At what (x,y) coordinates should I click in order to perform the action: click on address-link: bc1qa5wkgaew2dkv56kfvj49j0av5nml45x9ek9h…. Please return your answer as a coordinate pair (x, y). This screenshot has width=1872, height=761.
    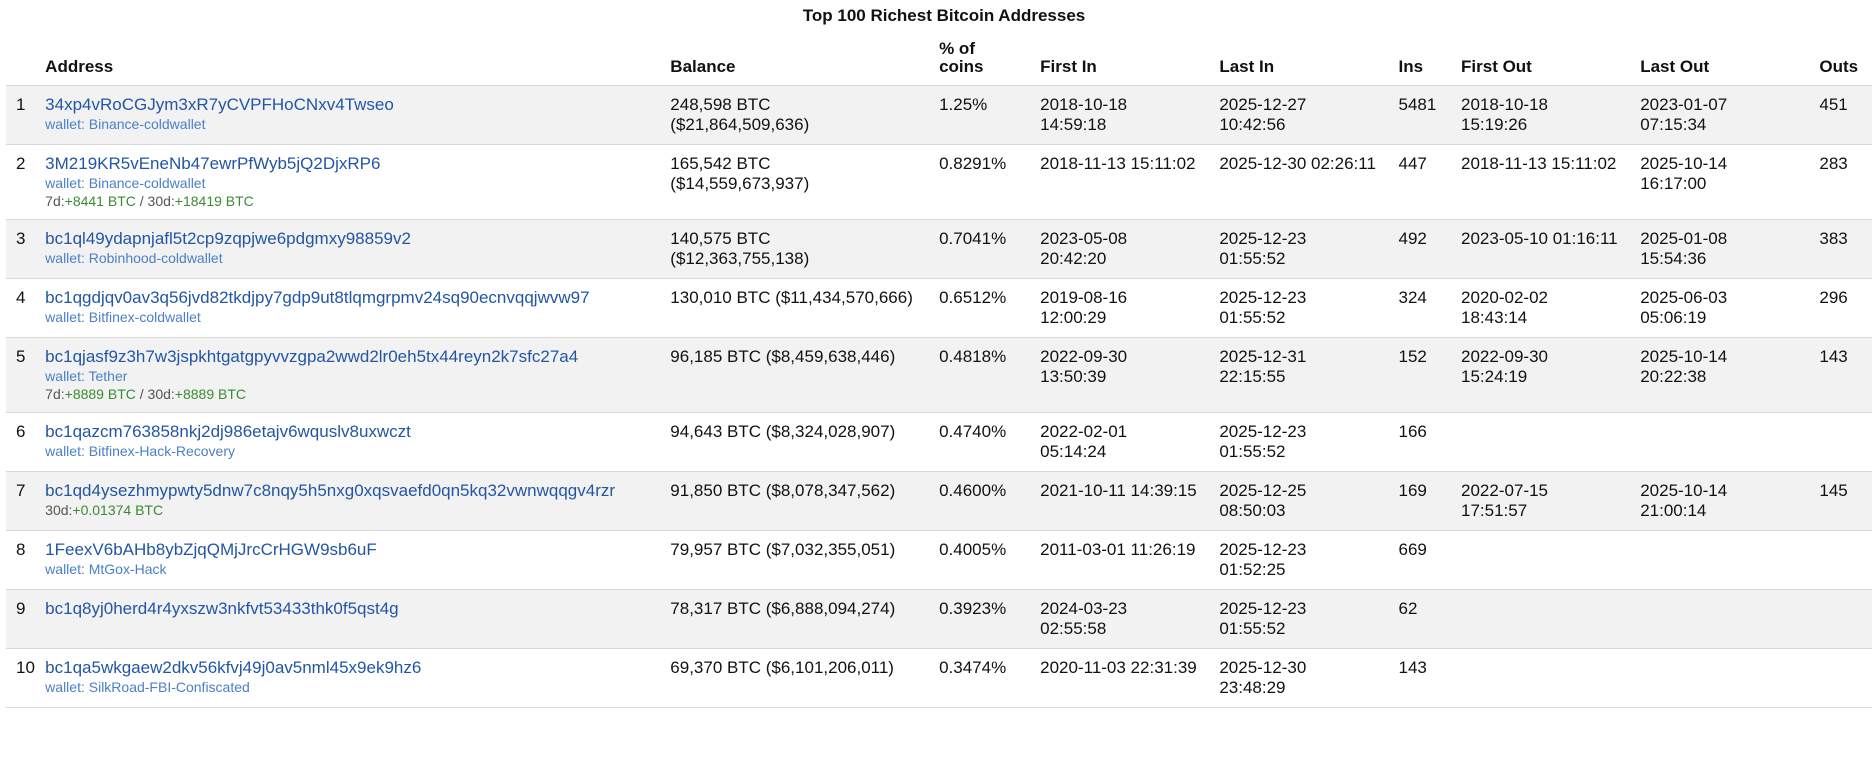
    Looking at the image, I should click on (233, 667).